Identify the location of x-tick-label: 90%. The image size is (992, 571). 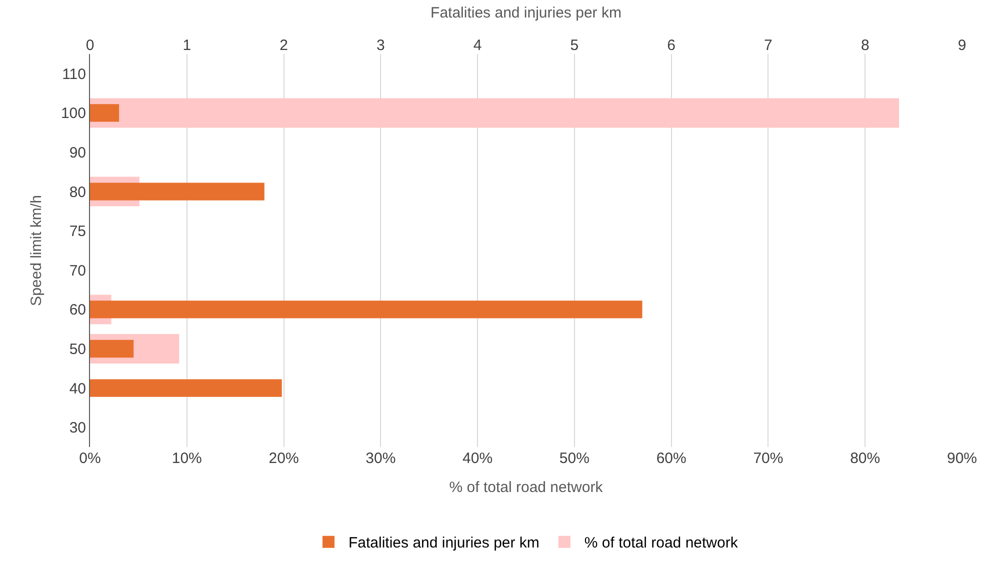
(962, 458).